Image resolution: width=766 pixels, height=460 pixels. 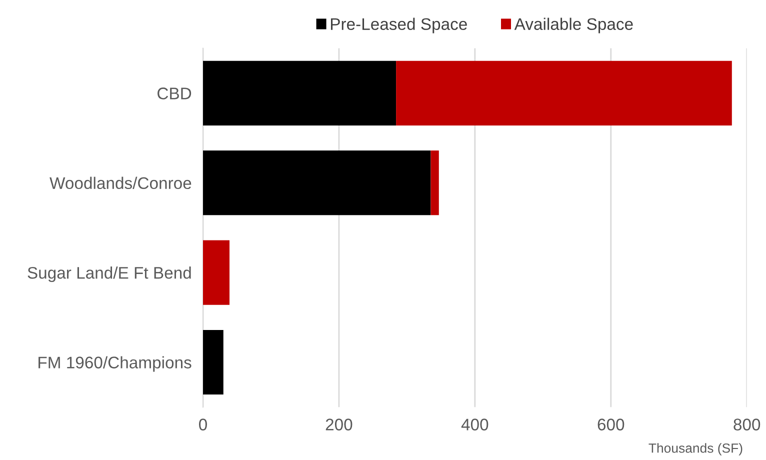 I want to click on y-tick-label: Woodlands/Conroe, so click(x=121, y=183).